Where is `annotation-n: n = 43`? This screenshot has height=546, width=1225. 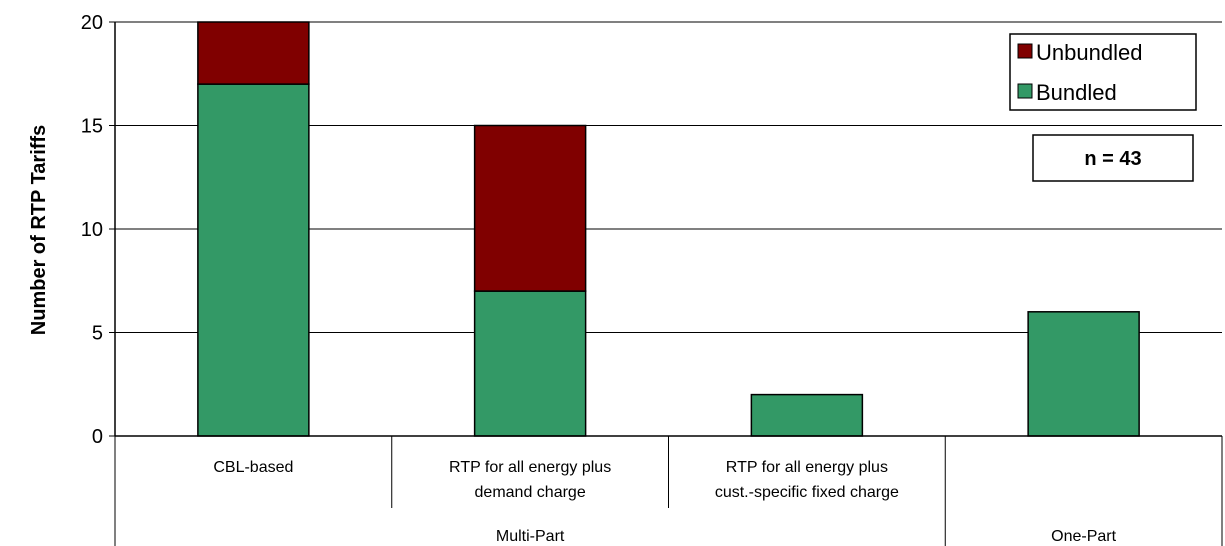 annotation-n: n = 43 is located at coordinates (1113, 158).